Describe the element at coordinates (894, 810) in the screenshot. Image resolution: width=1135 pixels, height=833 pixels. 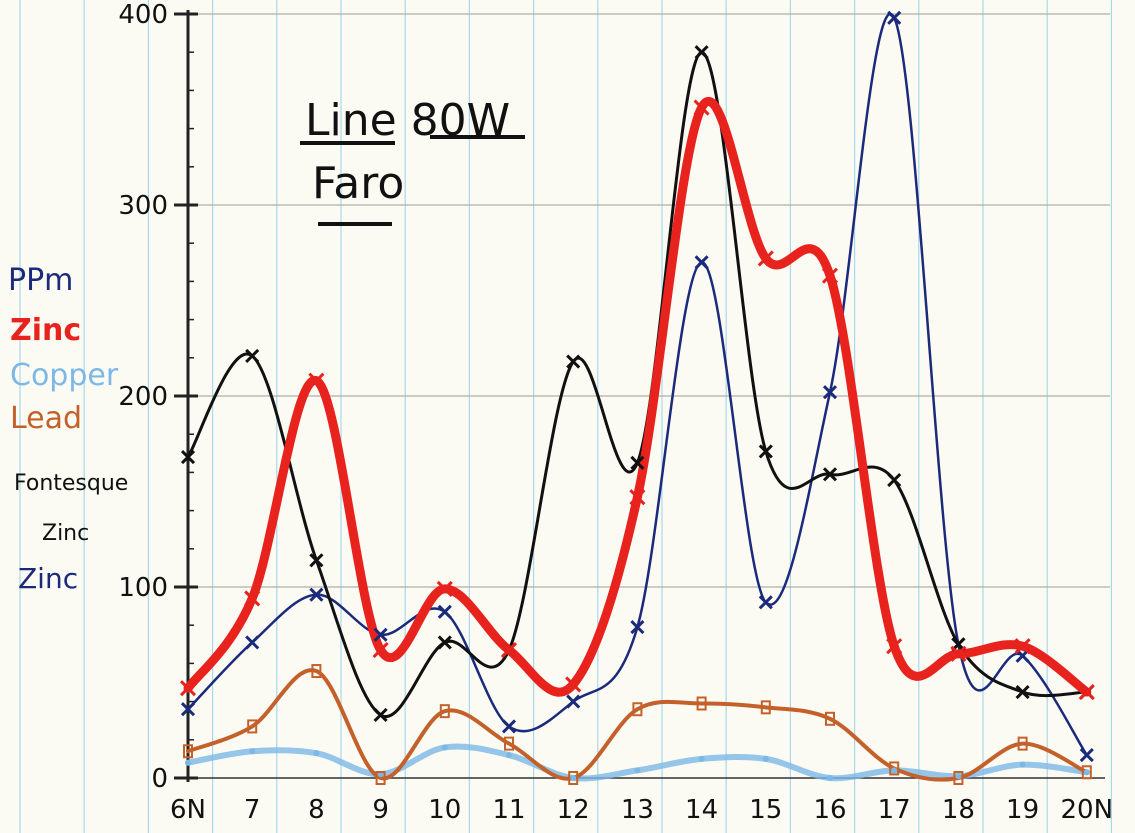
I see `x-tick-label: 17` at that location.